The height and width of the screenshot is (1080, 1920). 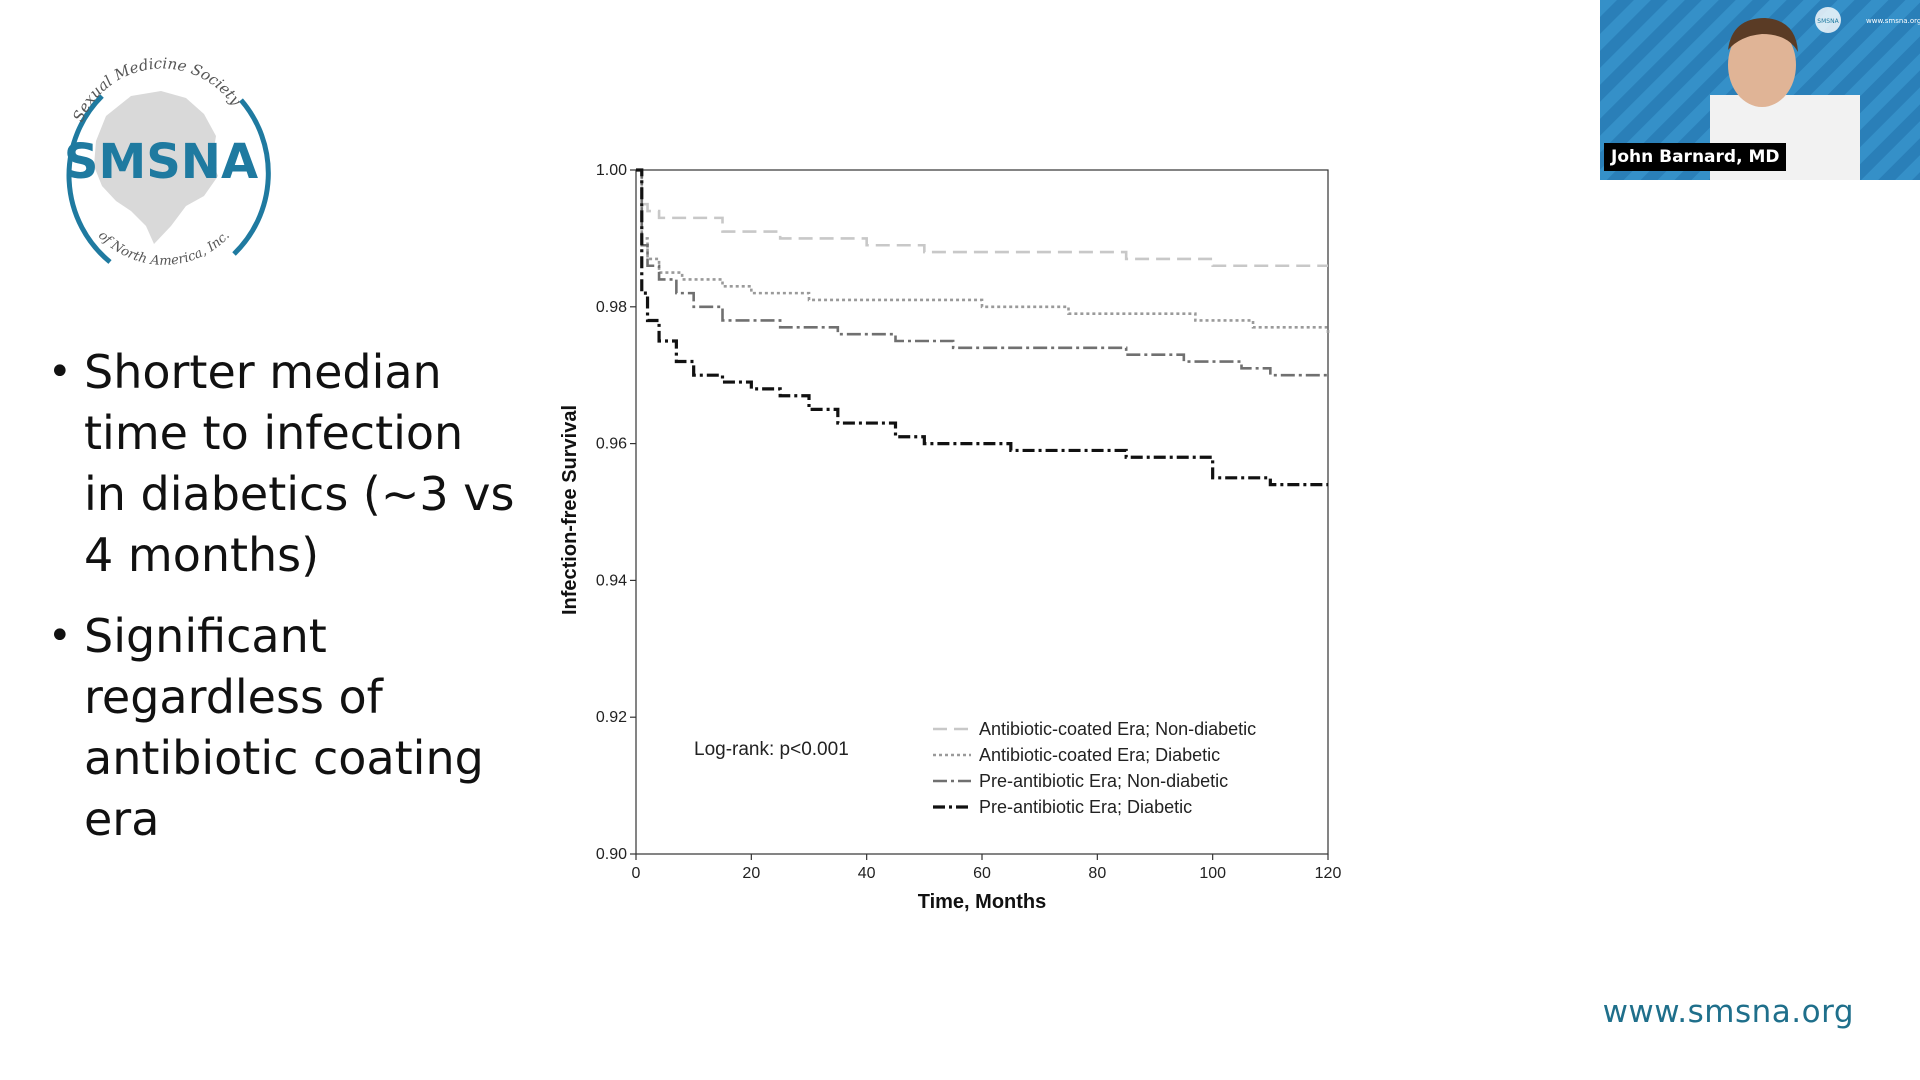 What do you see at coordinates (1695, 157) in the screenshot?
I see `speaker-name-tag: John Barnard, MD` at bounding box center [1695, 157].